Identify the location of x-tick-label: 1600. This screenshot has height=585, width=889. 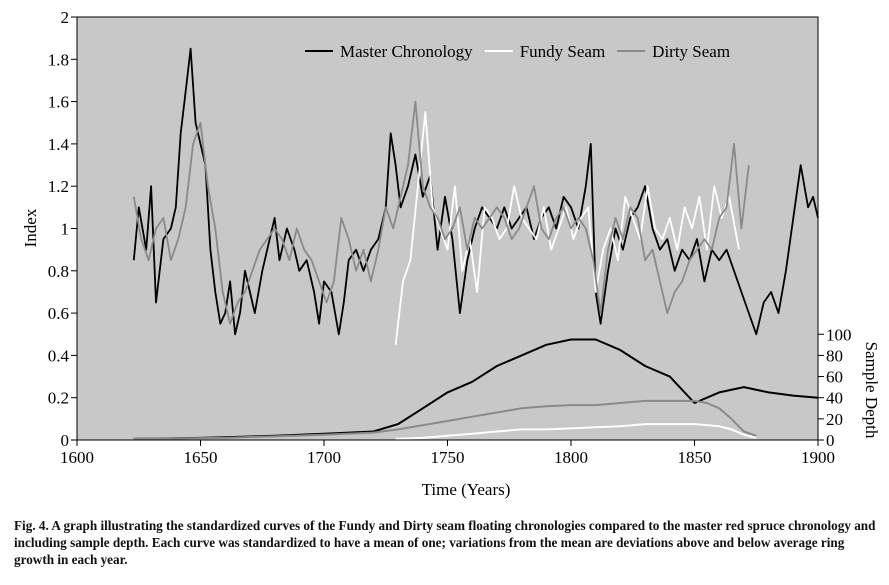
(77, 457).